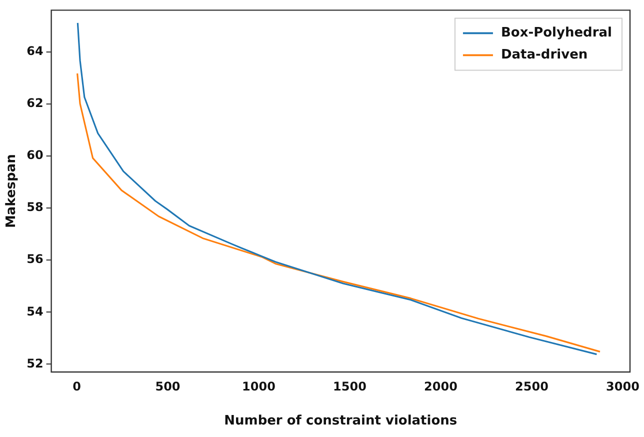 This screenshot has height=437, width=644. Describe the element at coordinates (349, 386) in the screenshot. I see `x-tick-label: 1500` at that location.